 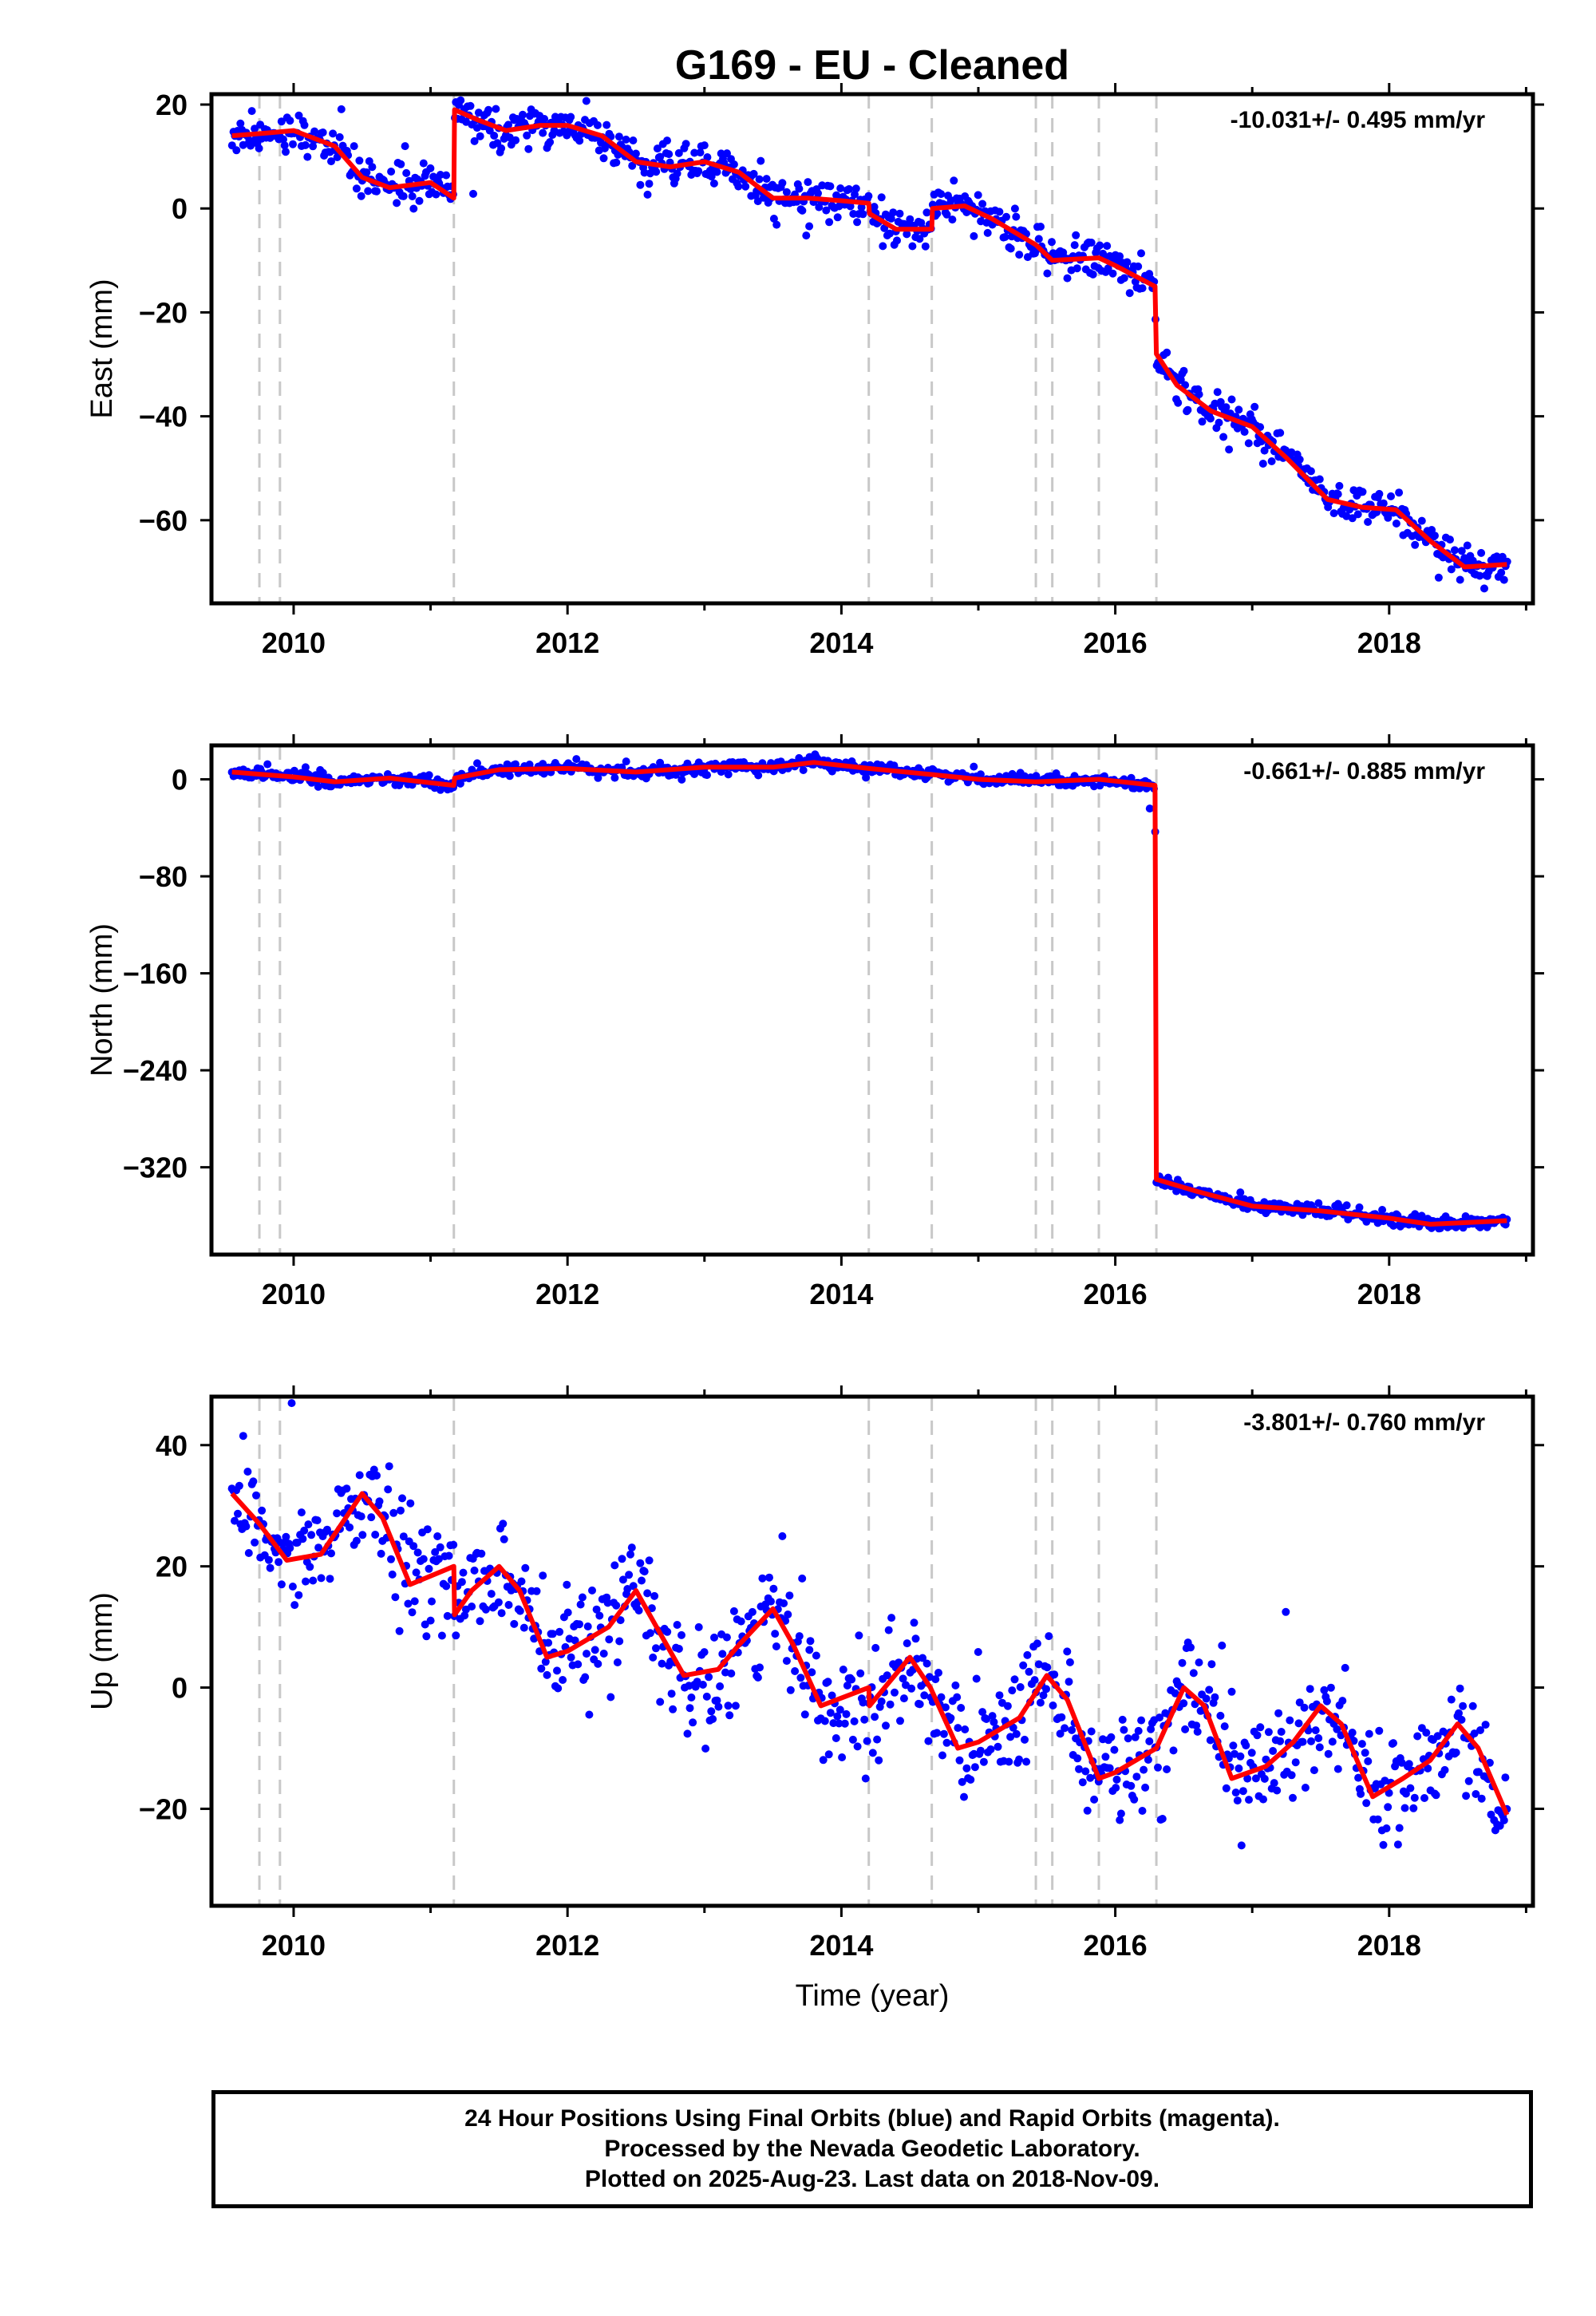 I want to click on x-tick-label: 2014, so click(x=841, y=1945).